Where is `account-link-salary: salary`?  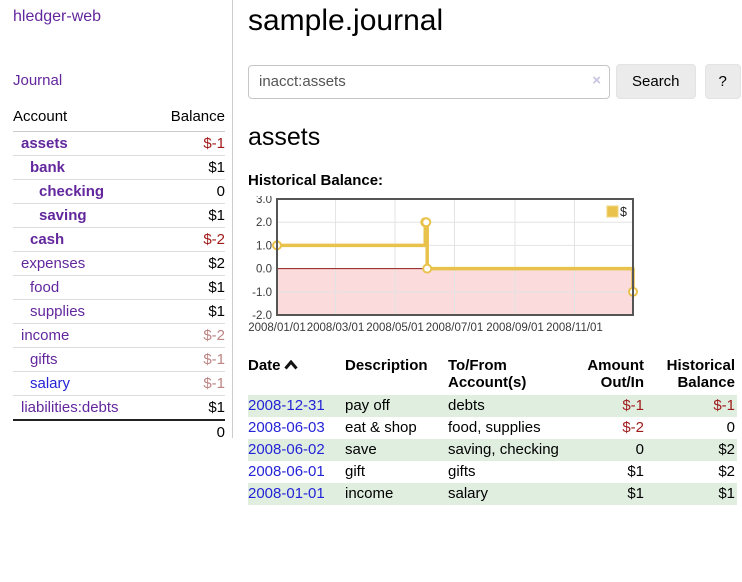 account-link-salary: salary is located at coordinates (50, 383).